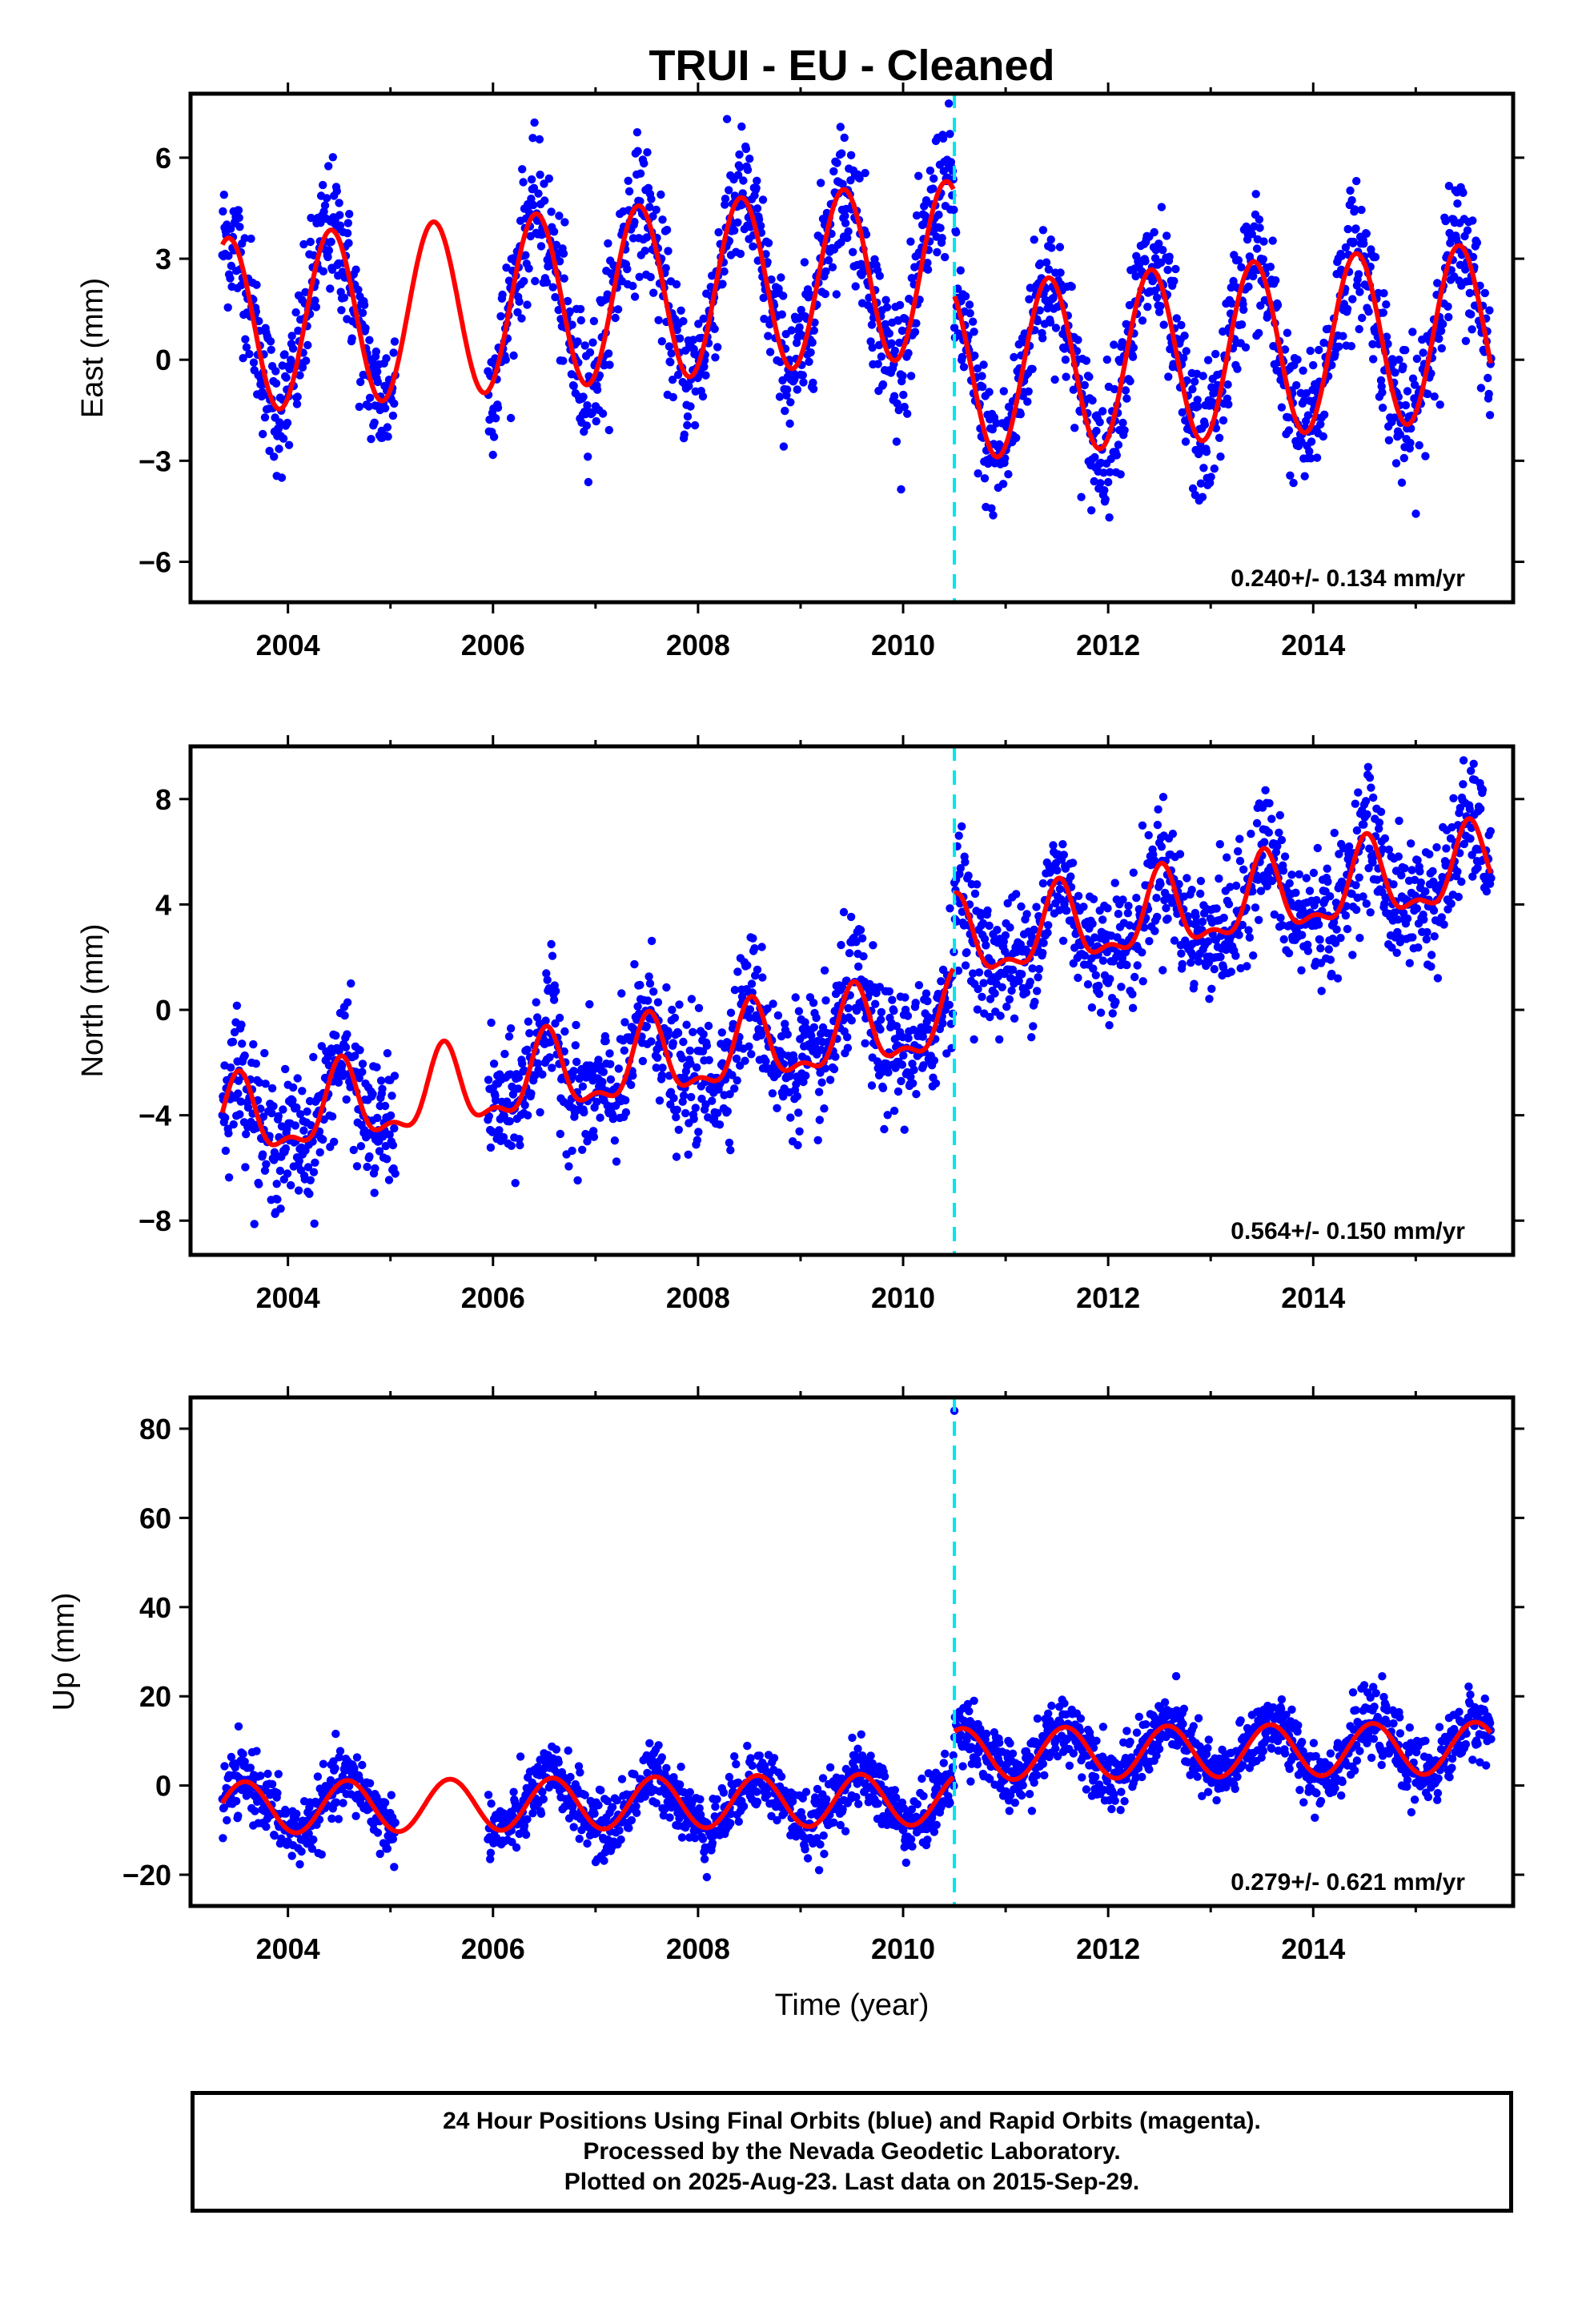  Describe the element at coordinates (1223, 893) in the screenshot. I see `fit-line-post` at that location.